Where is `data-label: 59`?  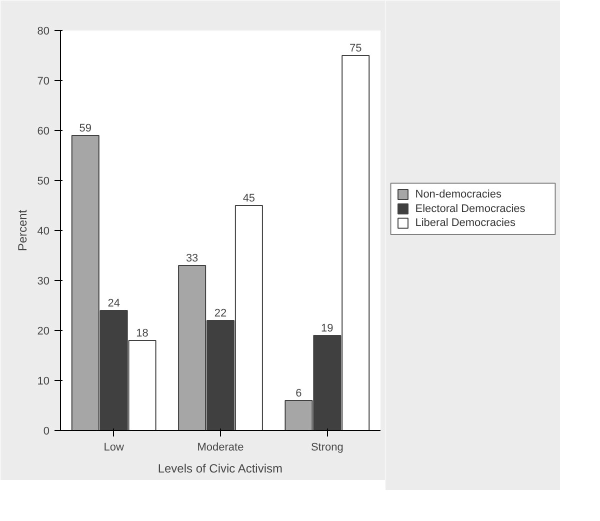 data-label: 59 is located at coordinates (85, 128).